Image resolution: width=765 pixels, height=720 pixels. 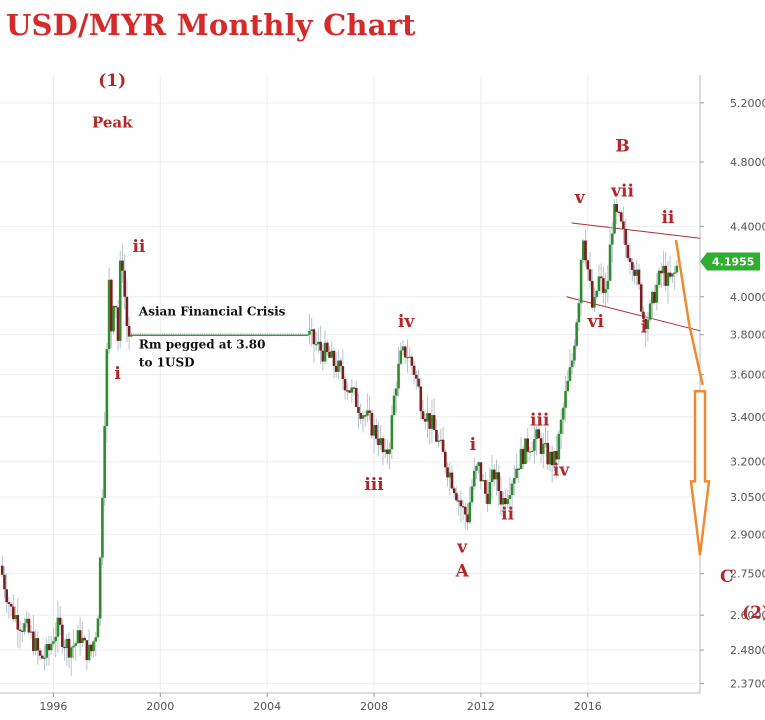 What do you see at coordinates (747, 574) in the screenshot?
I see `y-tick-label: 2.7500` at bounding box center [747, 574].